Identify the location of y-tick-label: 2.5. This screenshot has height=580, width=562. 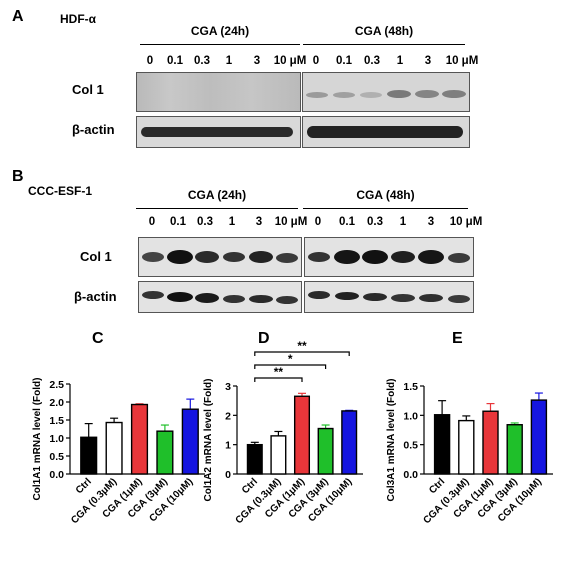
(56, 385).